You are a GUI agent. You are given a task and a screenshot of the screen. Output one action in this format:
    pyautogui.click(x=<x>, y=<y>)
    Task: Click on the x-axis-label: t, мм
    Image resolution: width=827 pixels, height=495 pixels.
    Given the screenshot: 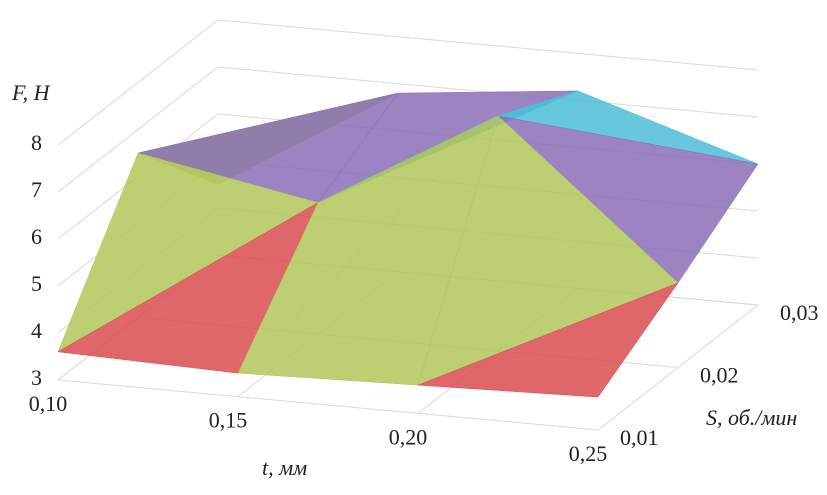 What is the action you would take?
    pyautogui.click(x=284, y=467)
    